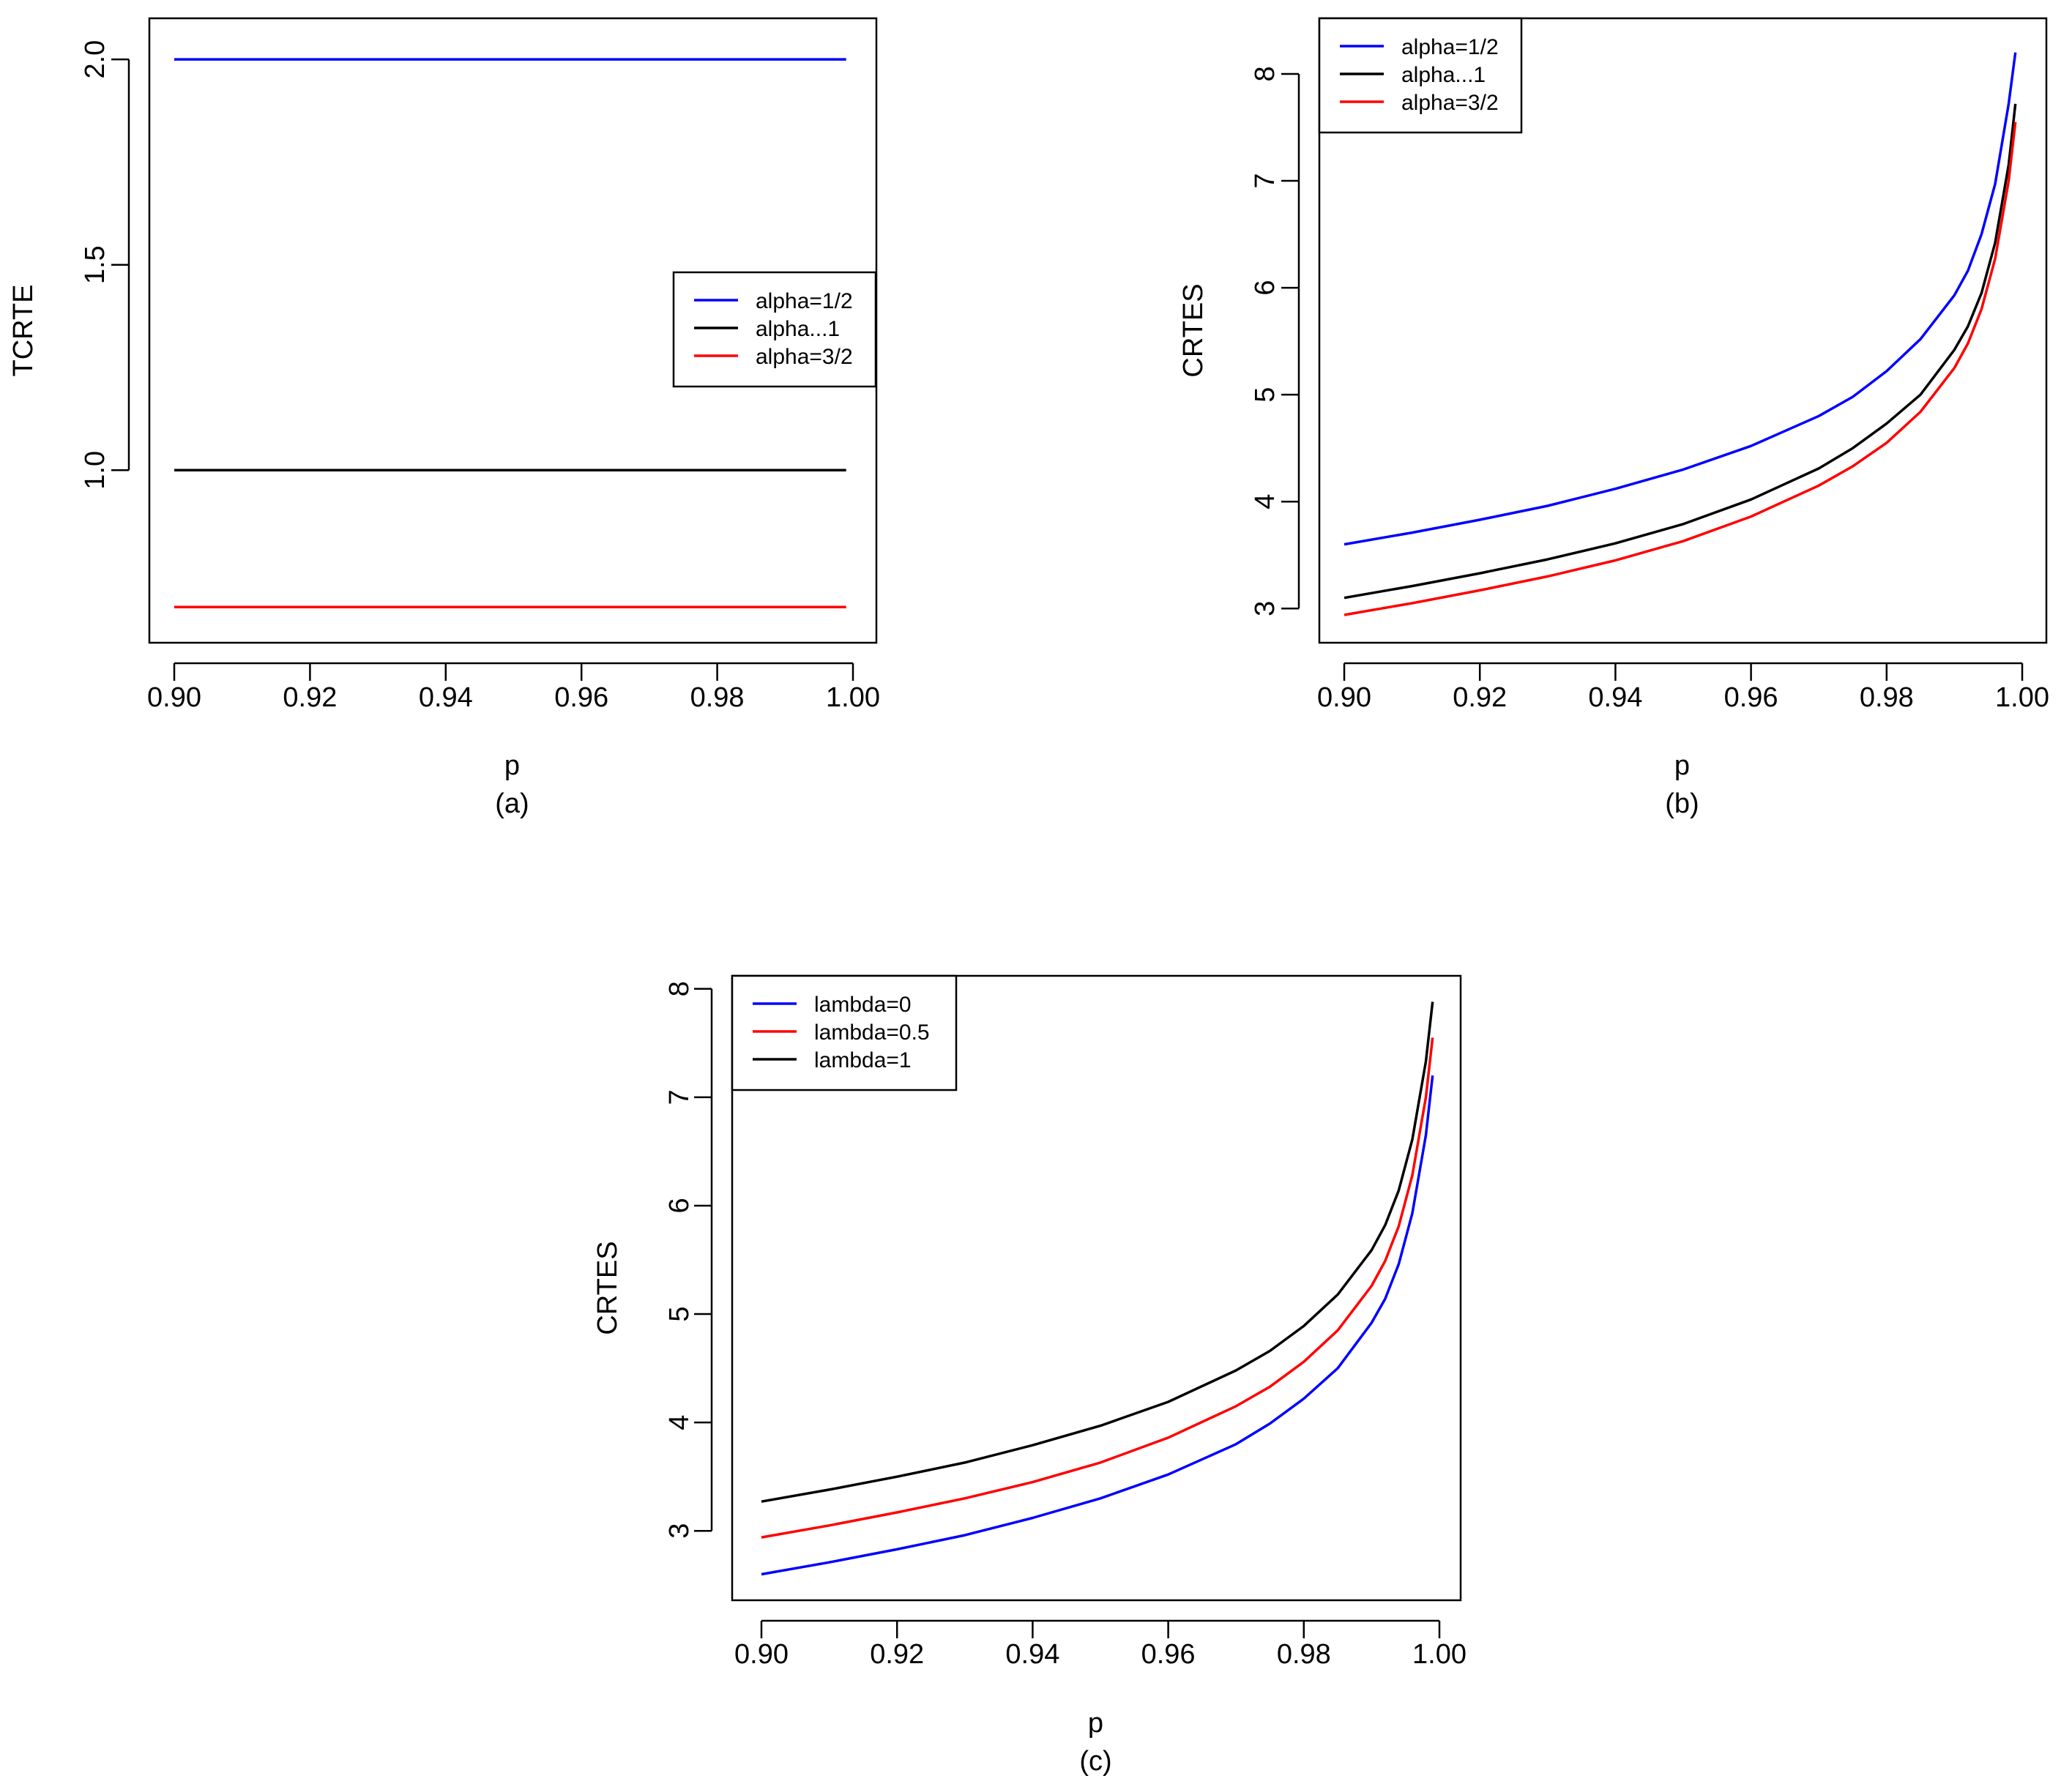  I want to click on panel-sublabel: (a), so click(512, 803).